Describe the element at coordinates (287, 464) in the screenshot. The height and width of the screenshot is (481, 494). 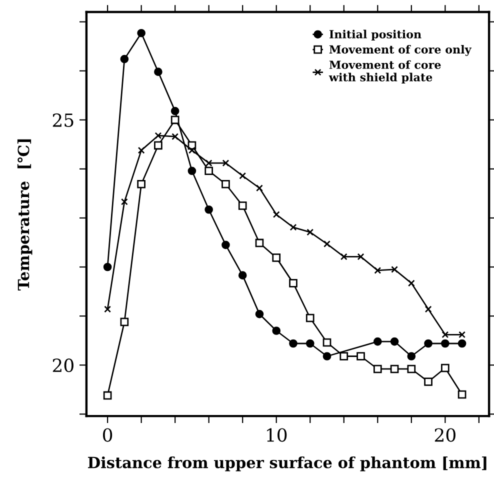
I see `x-axis-title: Distance from upper surface of phantom [mm]` at that location.